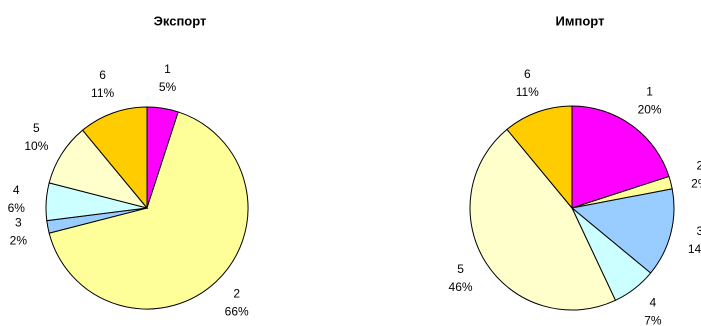 The width and height of the screenshot is (701, 326). Describe the element at coordinates (694, 249) in the screenshot. I see `slice-value-label: 14%` at that location.